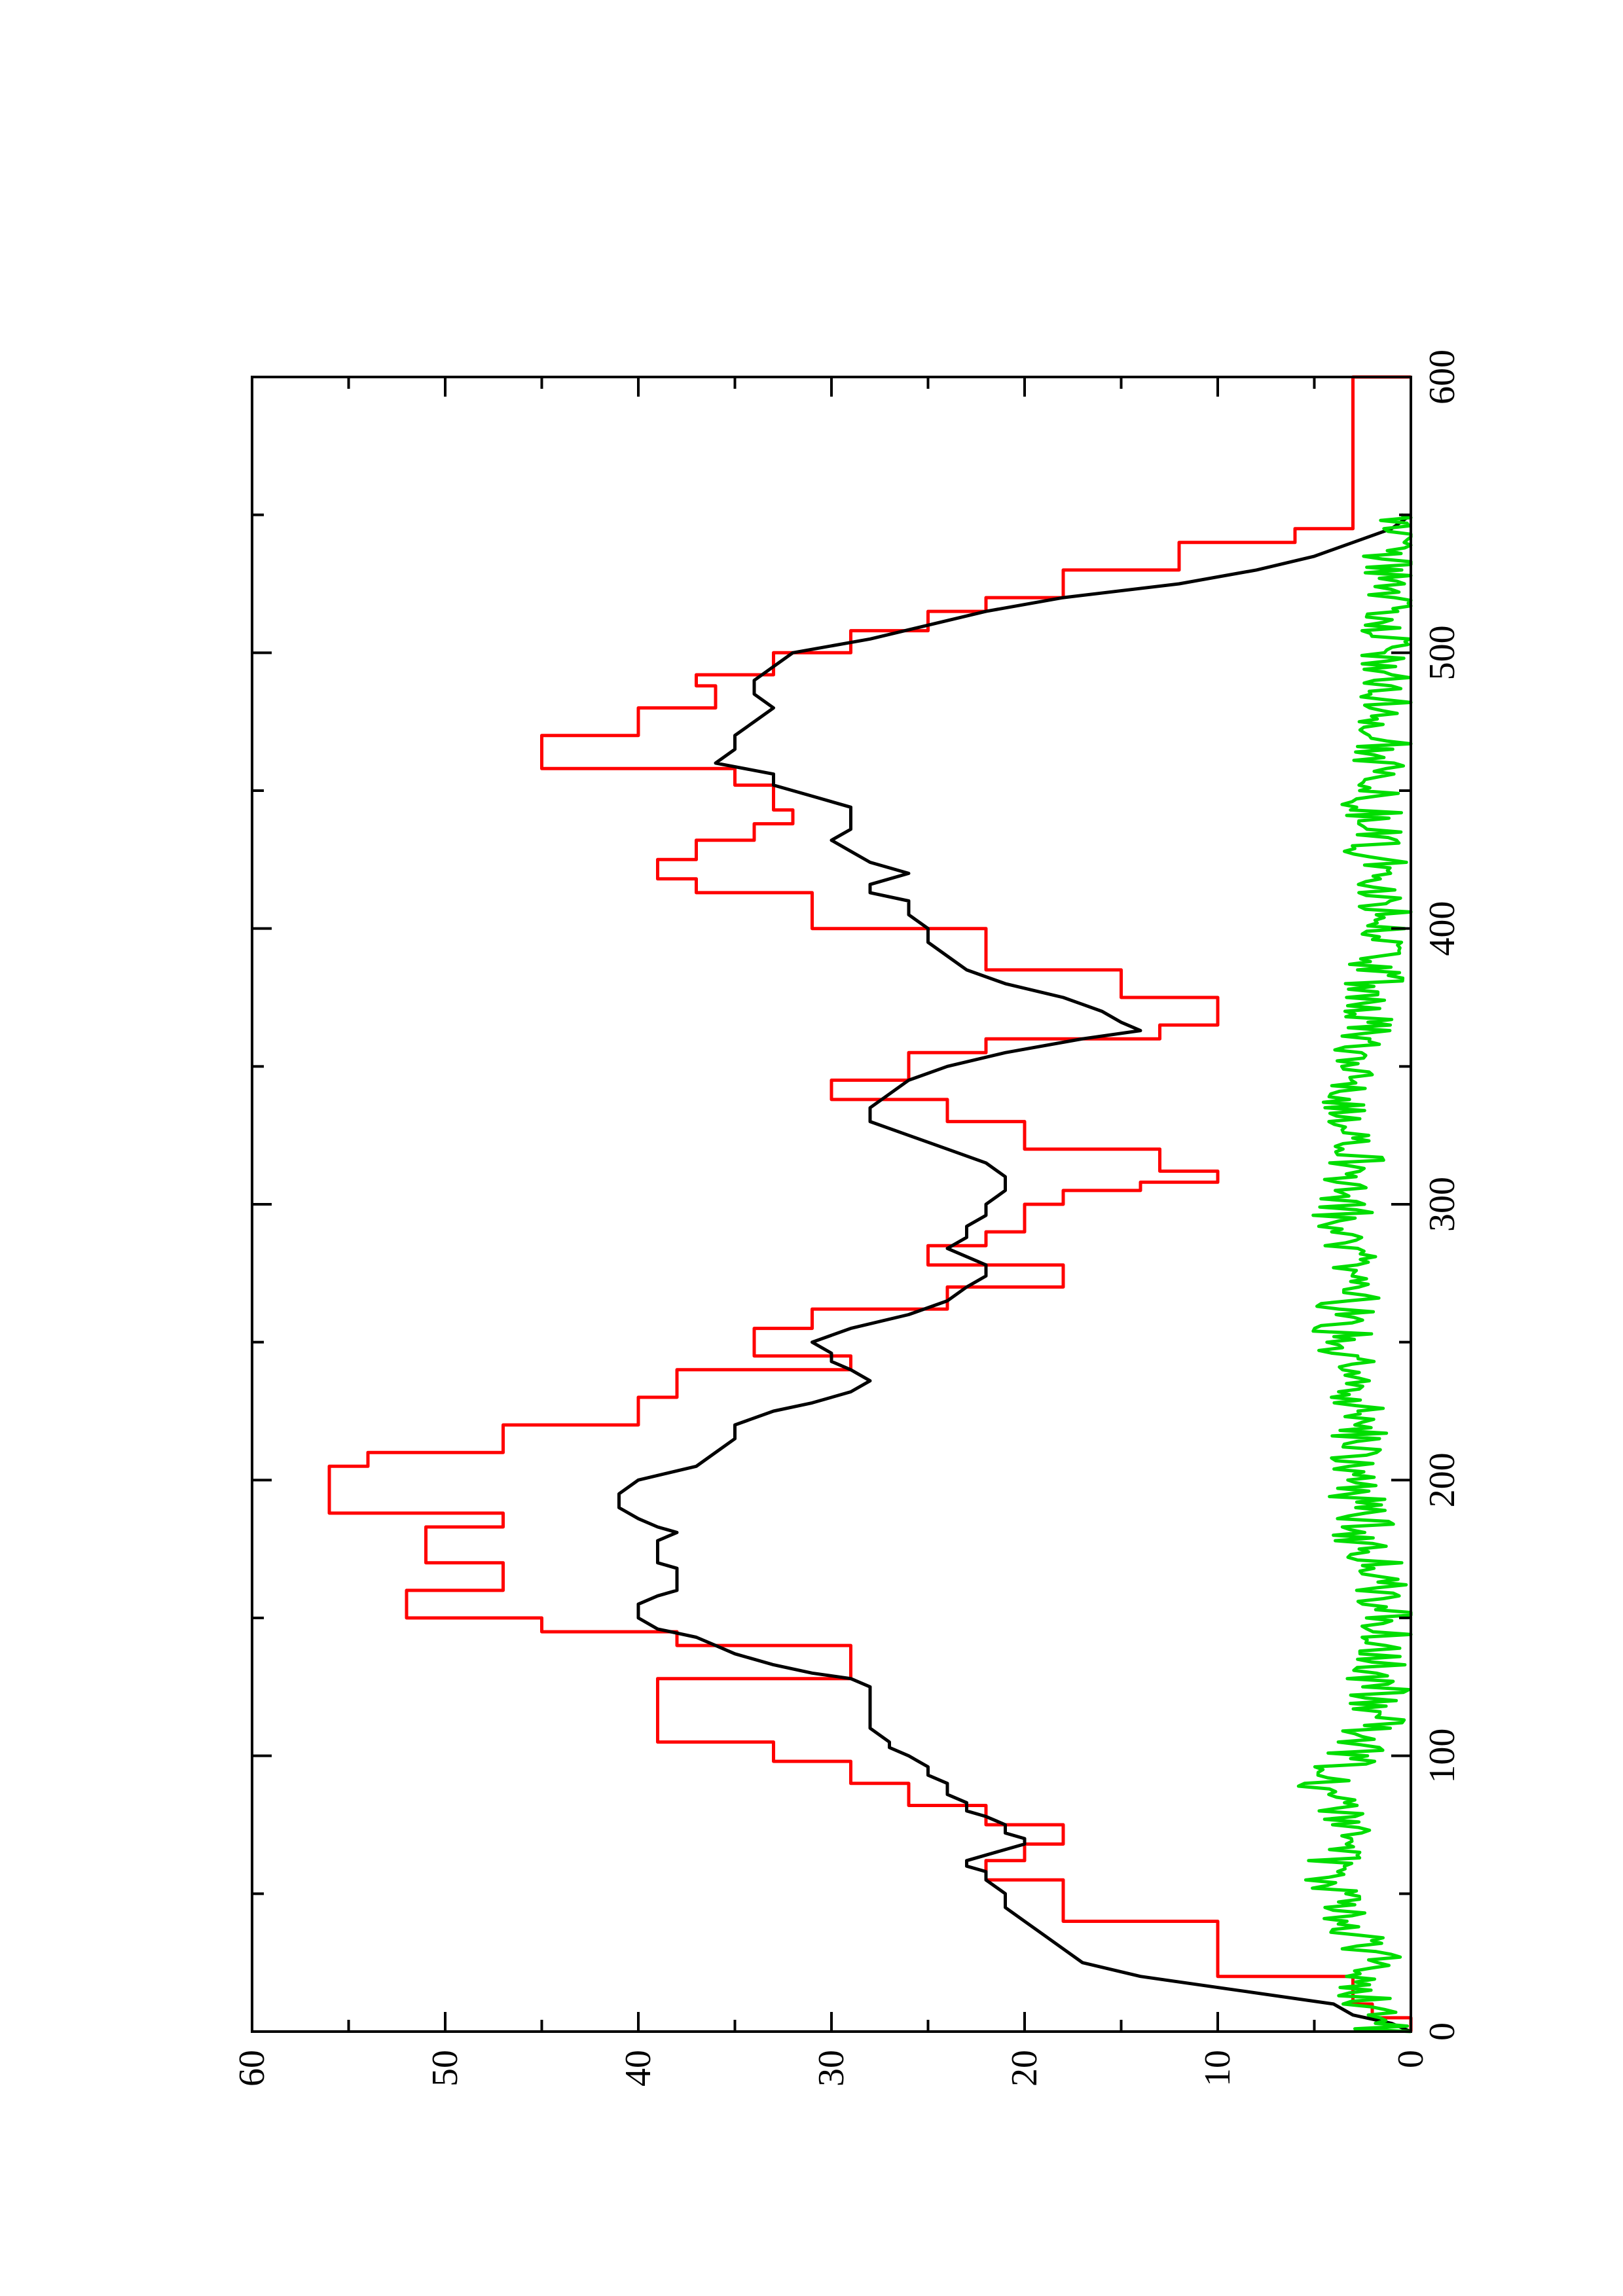  What do you see at coordinates (1024, 2068) in the screenshot?
I see `y-tick-label: 20` at bounding box center [1024, 2068].